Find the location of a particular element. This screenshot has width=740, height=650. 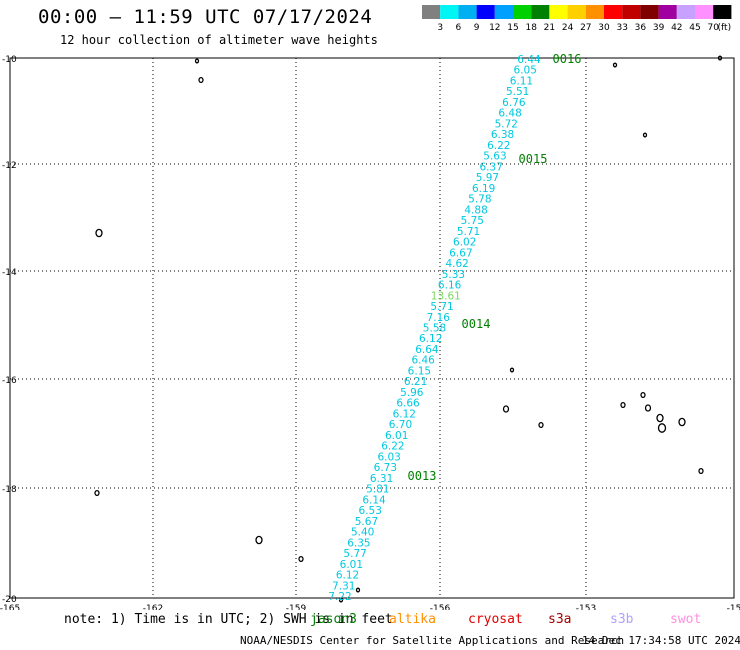

track-time-label: 0013 is located at coordinates (422, 476).